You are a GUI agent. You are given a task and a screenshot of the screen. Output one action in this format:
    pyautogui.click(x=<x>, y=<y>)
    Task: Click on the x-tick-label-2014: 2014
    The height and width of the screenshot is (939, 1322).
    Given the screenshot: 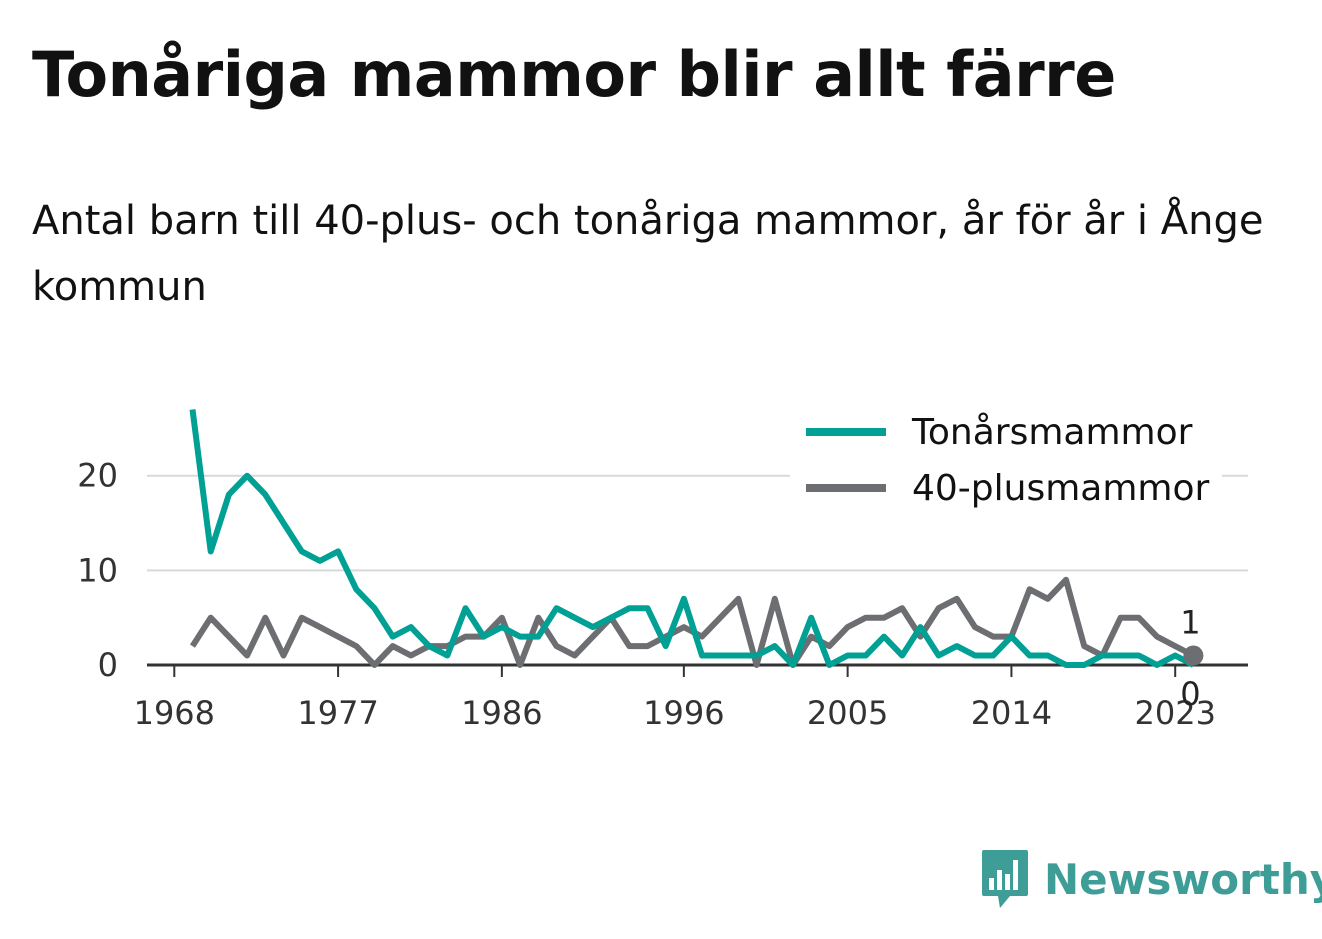 What is the action you would take?
    pyautogui.click(x=1011, y=713)
    